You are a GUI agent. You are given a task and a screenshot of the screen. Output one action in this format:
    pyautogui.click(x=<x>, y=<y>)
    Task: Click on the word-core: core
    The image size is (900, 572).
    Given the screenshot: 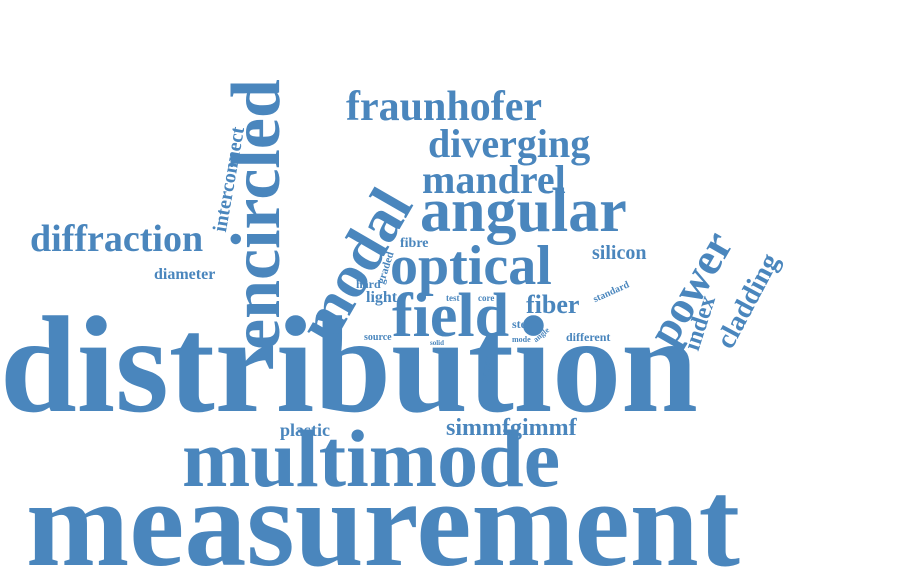 What is the action you would take?
    pyautogui.click(x=486, y=298)
    